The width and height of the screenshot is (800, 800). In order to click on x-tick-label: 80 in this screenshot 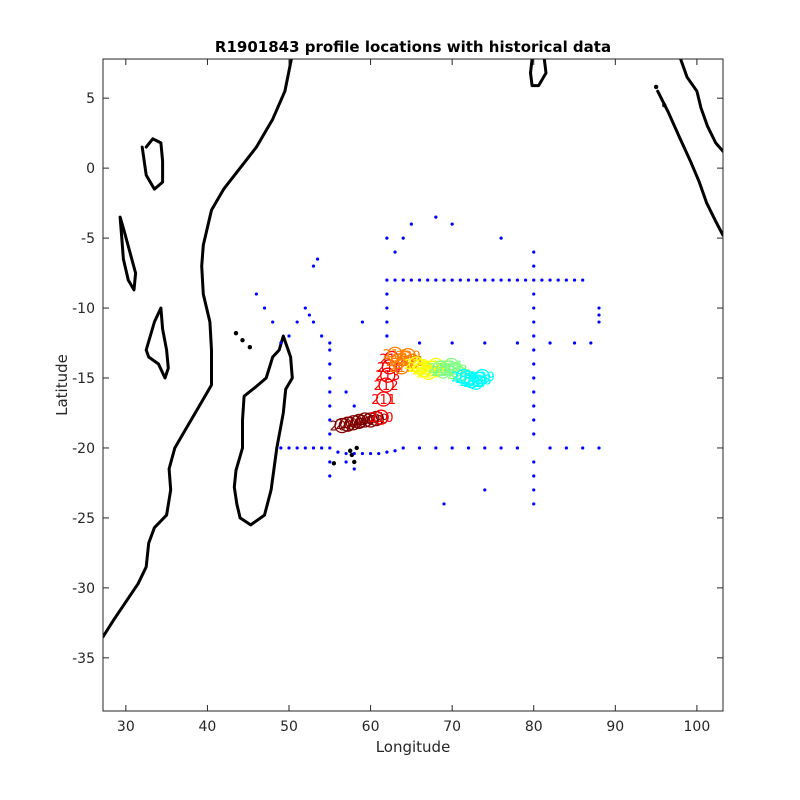, I will do `click(534, 727)`.